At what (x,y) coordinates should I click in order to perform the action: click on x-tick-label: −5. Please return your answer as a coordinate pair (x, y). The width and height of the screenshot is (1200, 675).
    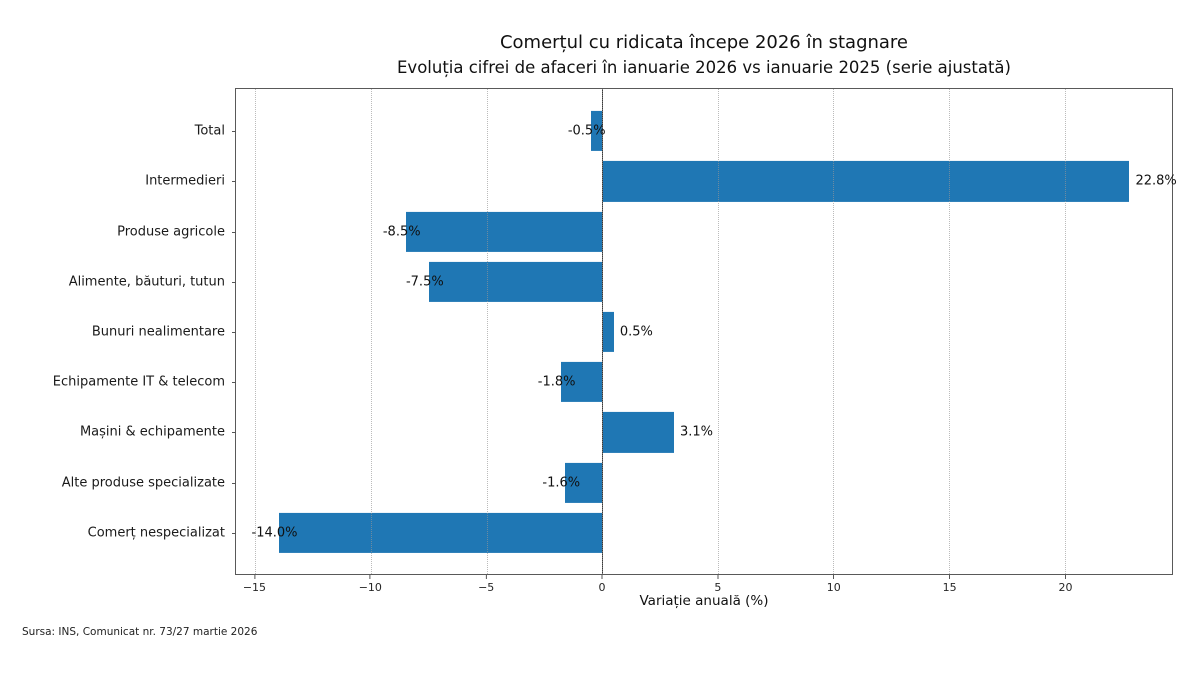
    Looking at the image, I should click on (486, 587).